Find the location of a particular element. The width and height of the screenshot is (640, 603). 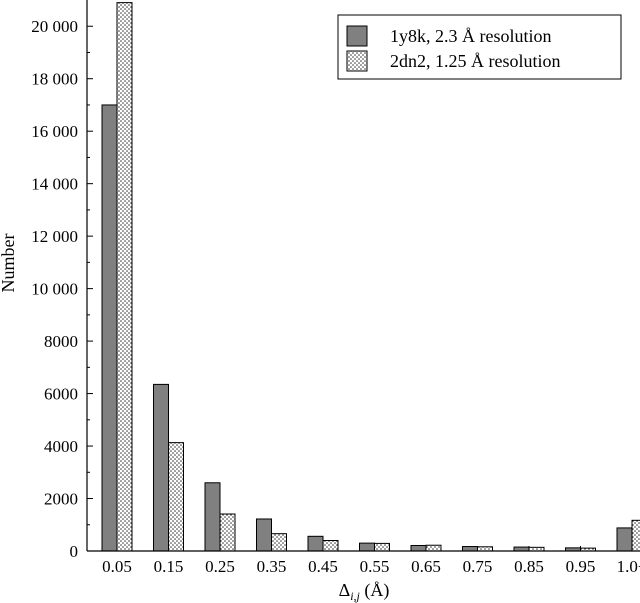

bar-series-2-0.55 is located at coordinates (382, 547).